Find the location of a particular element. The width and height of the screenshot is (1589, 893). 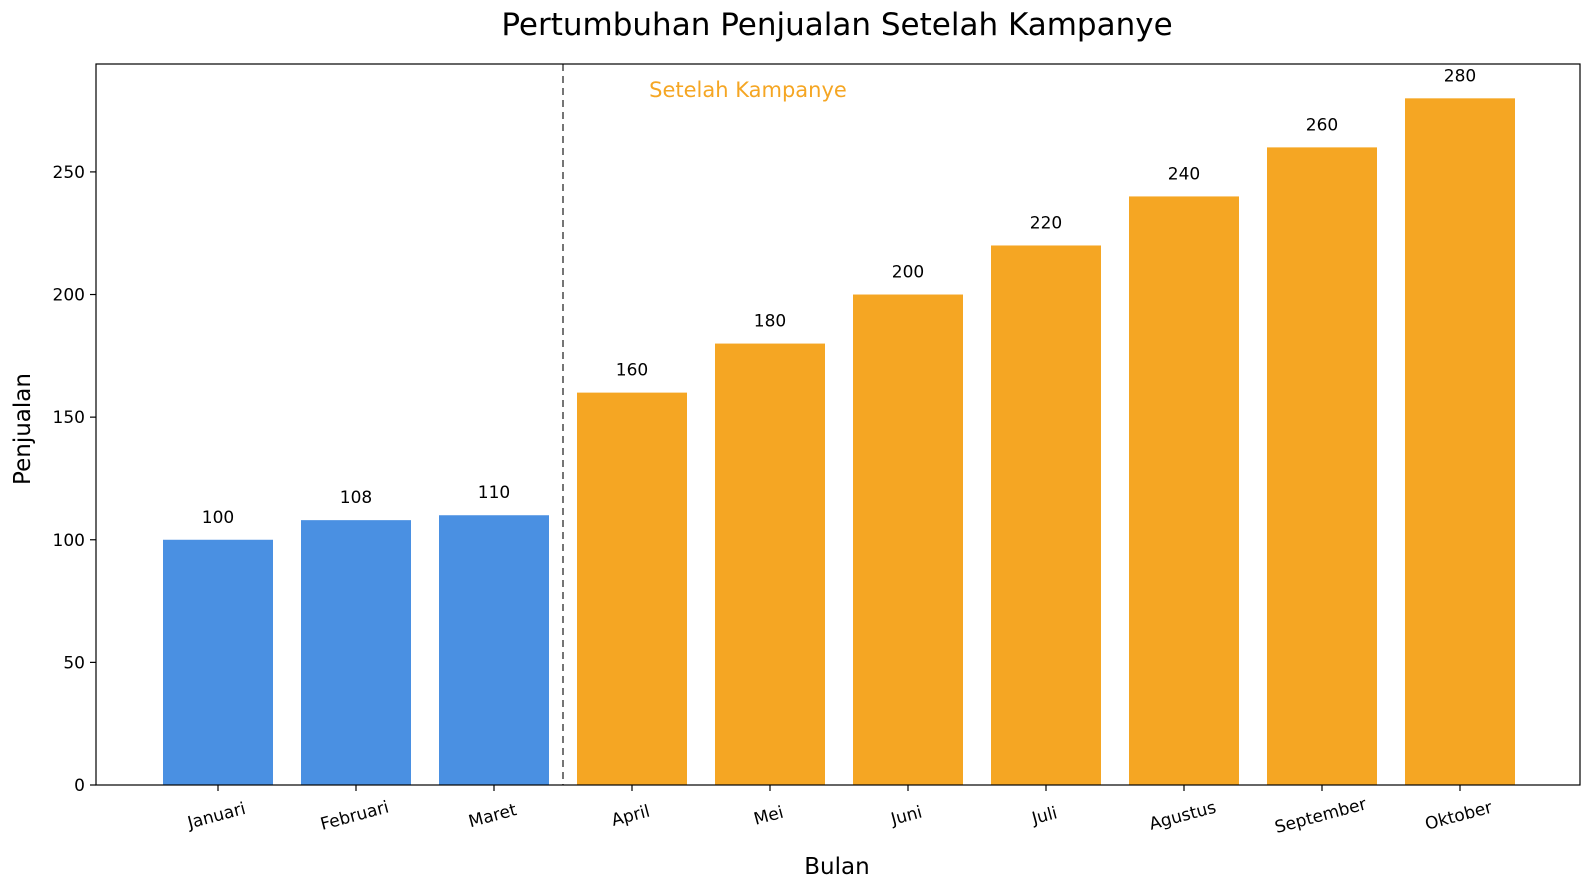

y-tick-label: 150 is located at coordinates (69, 418).